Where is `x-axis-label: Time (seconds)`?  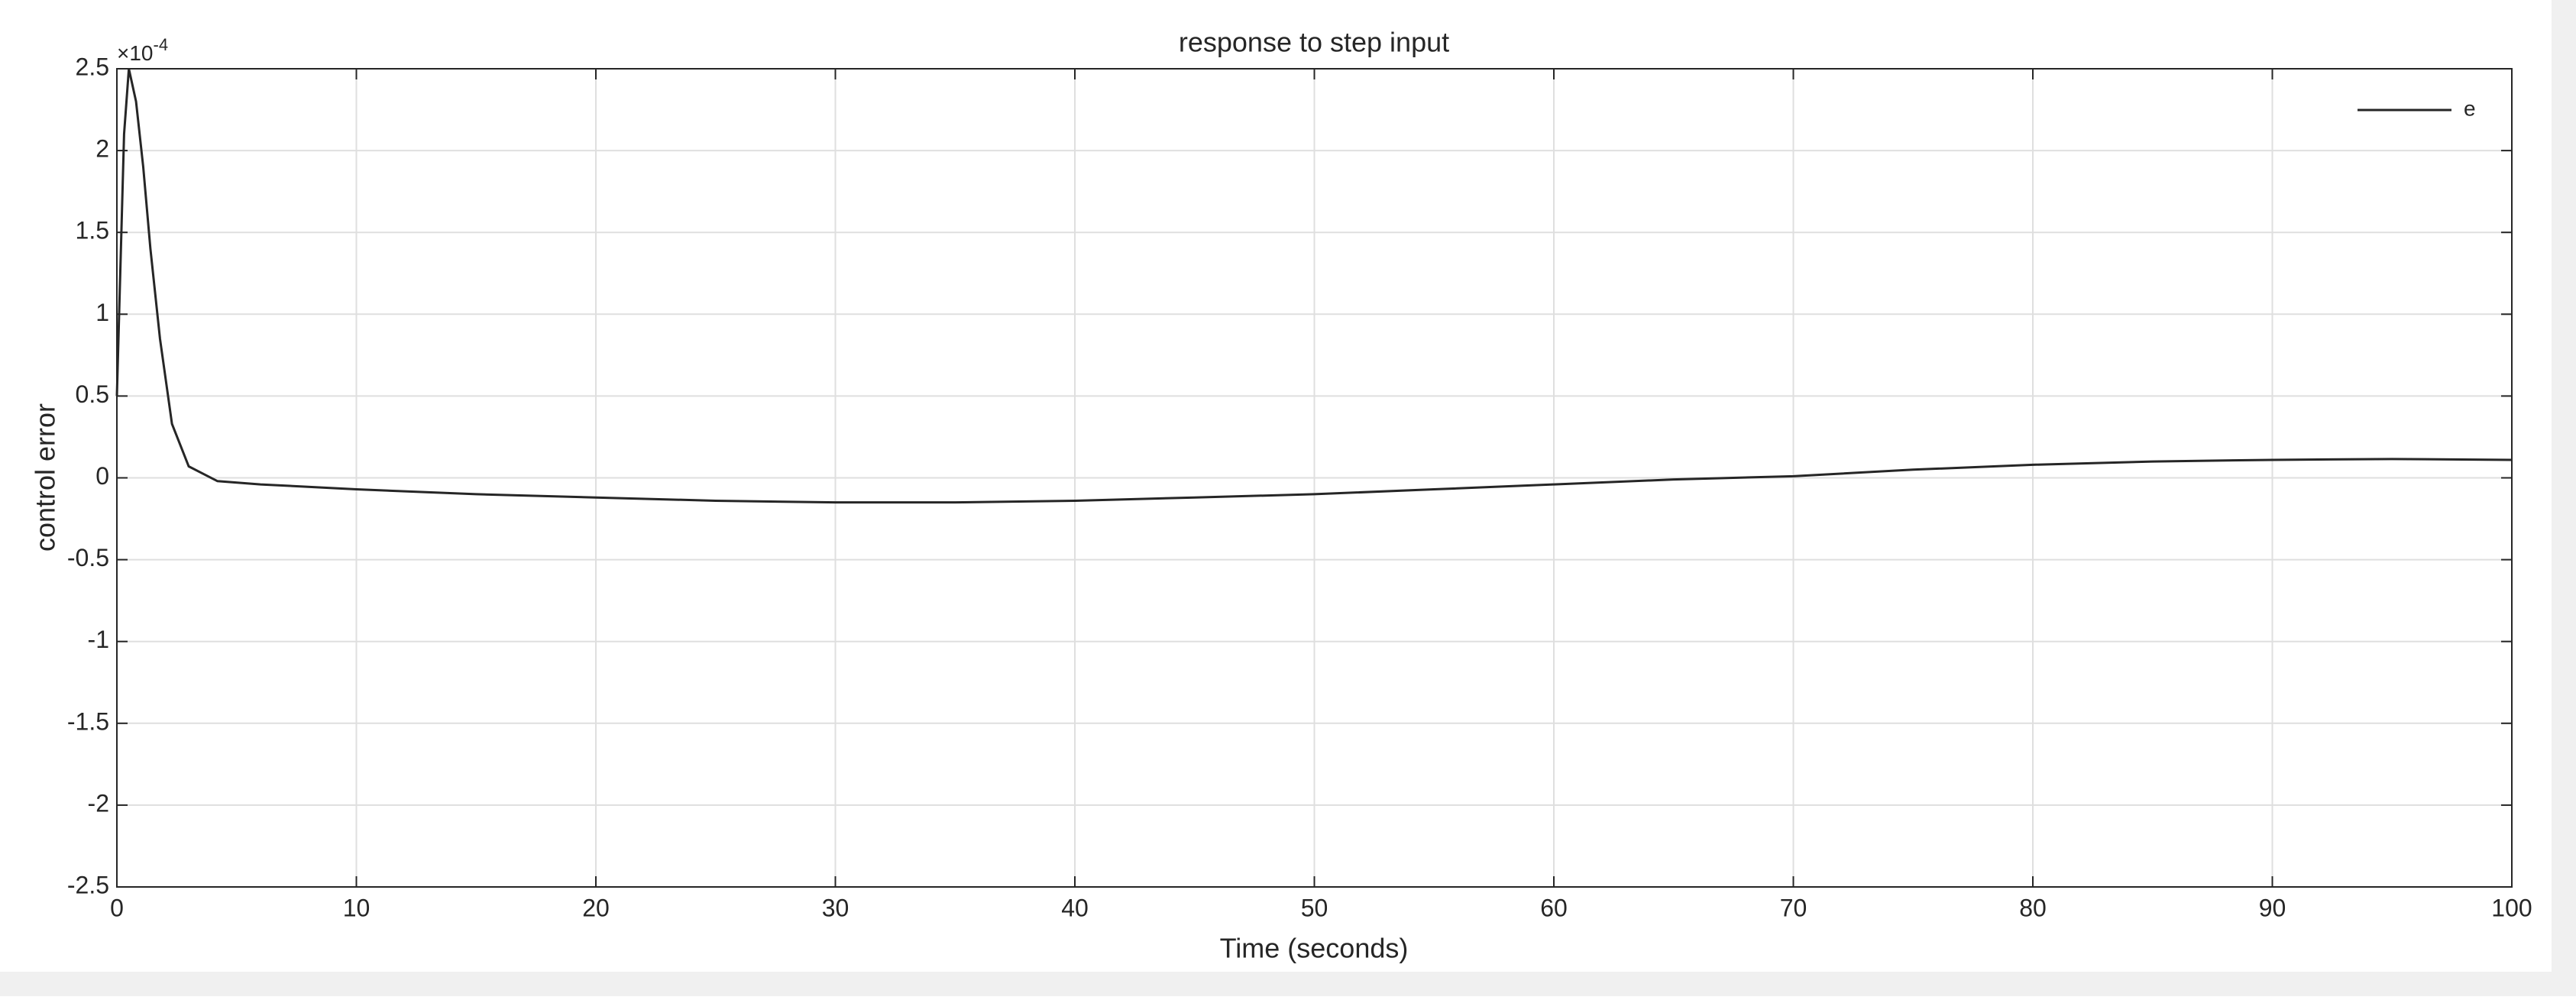 x-axis-label: Time (seconds) is located at coordinates (1314, 948).